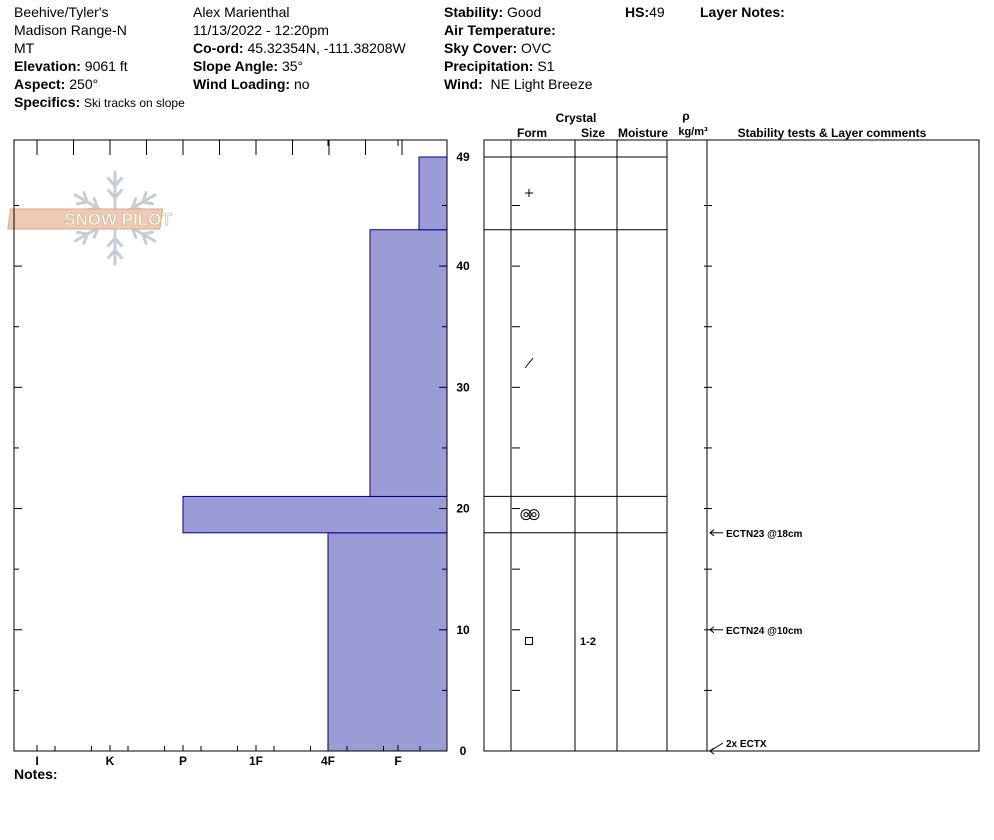 This screenshot has width=994, height=840. I want to click on coord-row: Co-ord: 45.32354N, -111.38208W, so click(299, 48).